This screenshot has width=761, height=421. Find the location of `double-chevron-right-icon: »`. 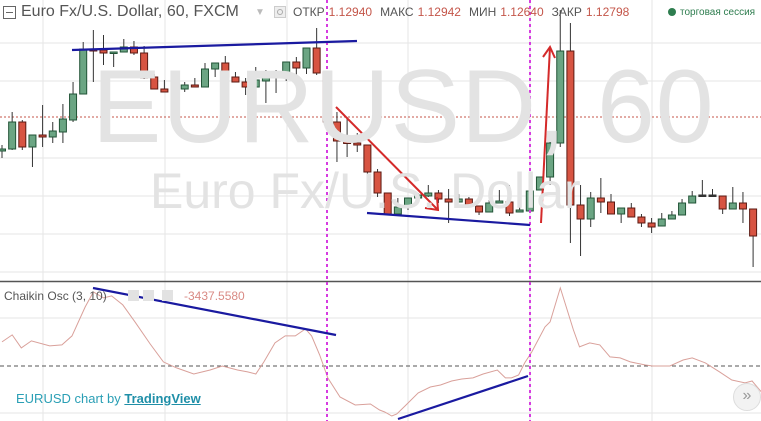

double-chevron-right-icon: » is located at coordinates (747, 395).